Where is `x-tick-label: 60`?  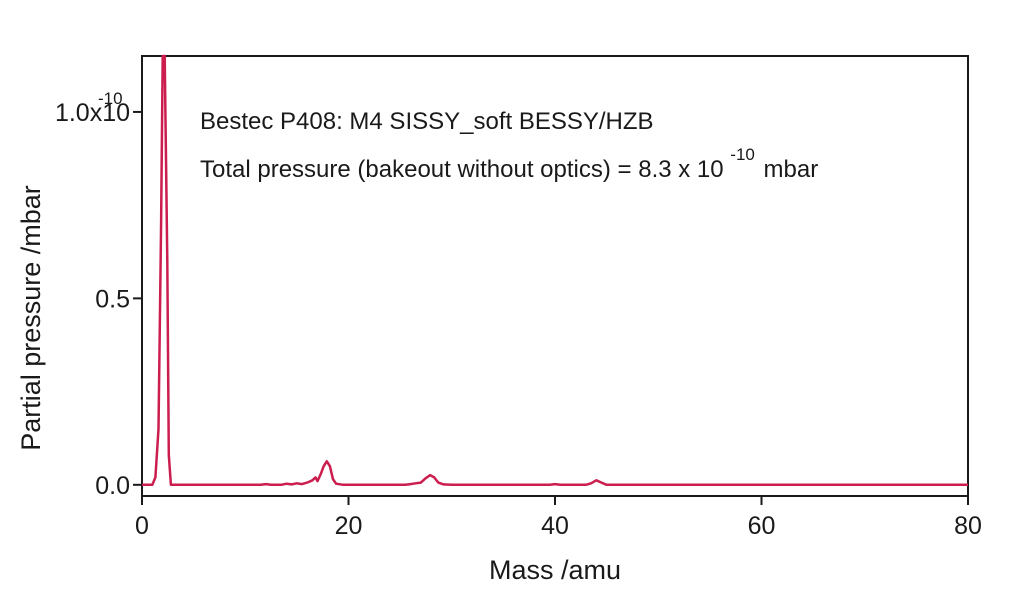 x-tick-label: 60 is located at coordinates (762, 526).